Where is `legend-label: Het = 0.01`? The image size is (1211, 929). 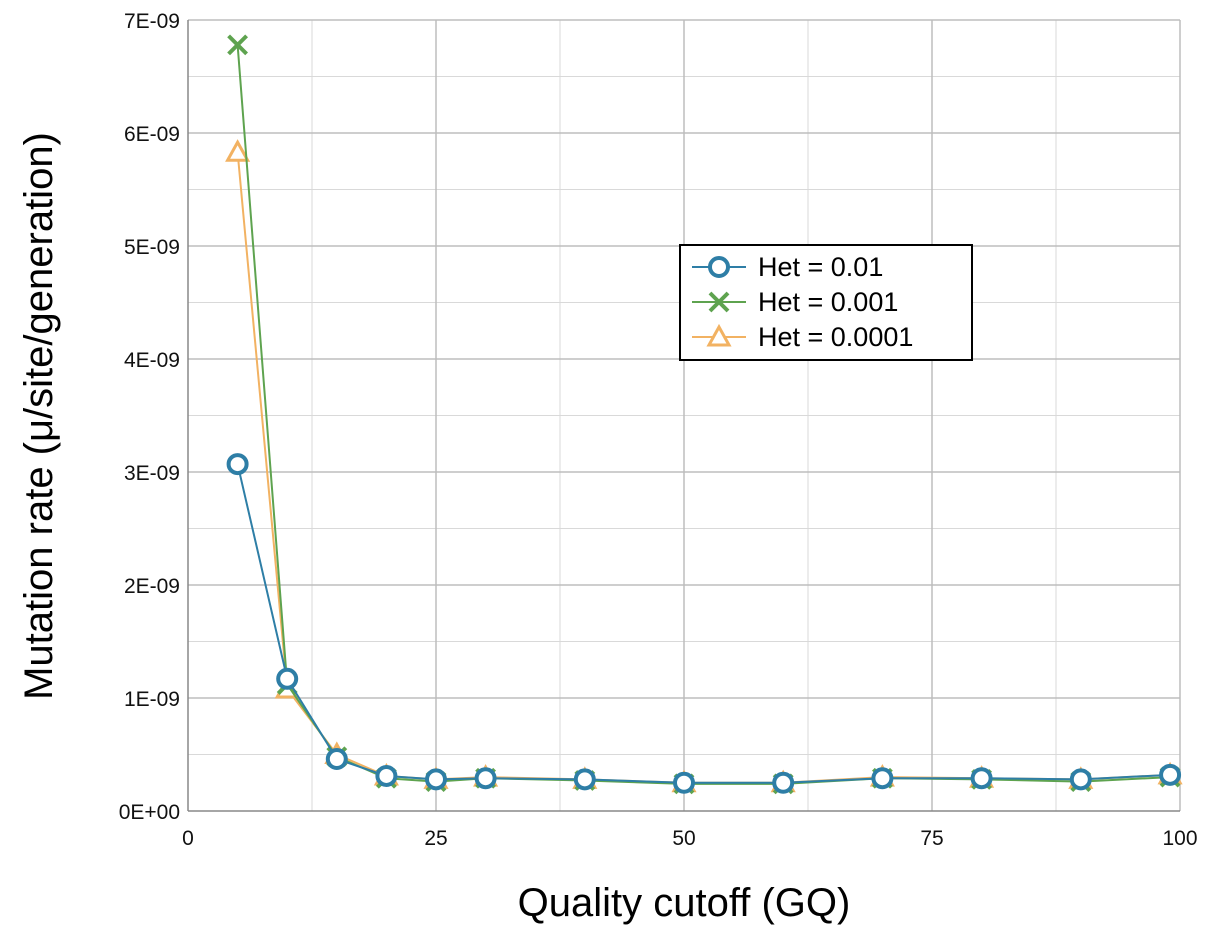
legend-label: Het = 0.01 is located at coordinates (820, 267).